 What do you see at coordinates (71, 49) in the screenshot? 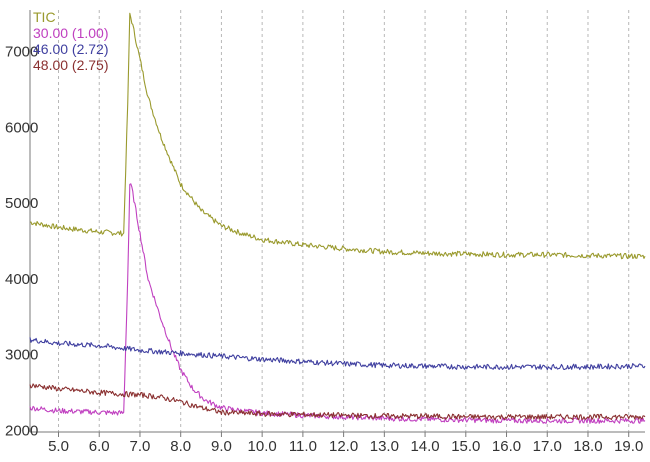
I see `legend-entry: 46.00 (2.72)` at bounding box center [71, 49].